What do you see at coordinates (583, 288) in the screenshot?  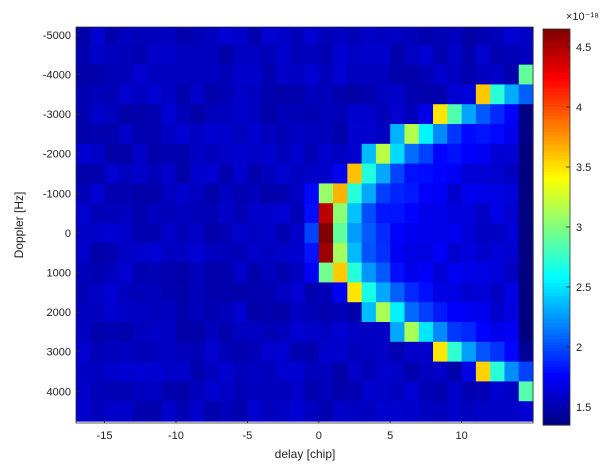 I see `colorbar-tick-label: 2.5` at bounding box center [583, 288].